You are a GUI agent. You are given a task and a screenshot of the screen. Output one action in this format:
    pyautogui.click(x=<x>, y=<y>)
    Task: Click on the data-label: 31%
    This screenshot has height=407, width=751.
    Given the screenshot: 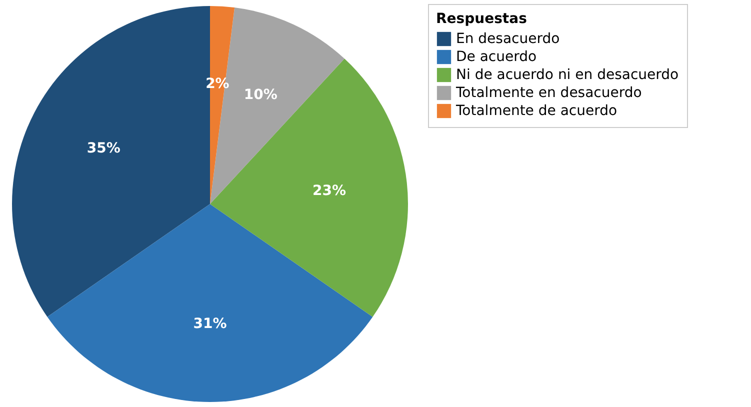 What is the action you would take?
    pyautogui.click(x=210, y=324)
    